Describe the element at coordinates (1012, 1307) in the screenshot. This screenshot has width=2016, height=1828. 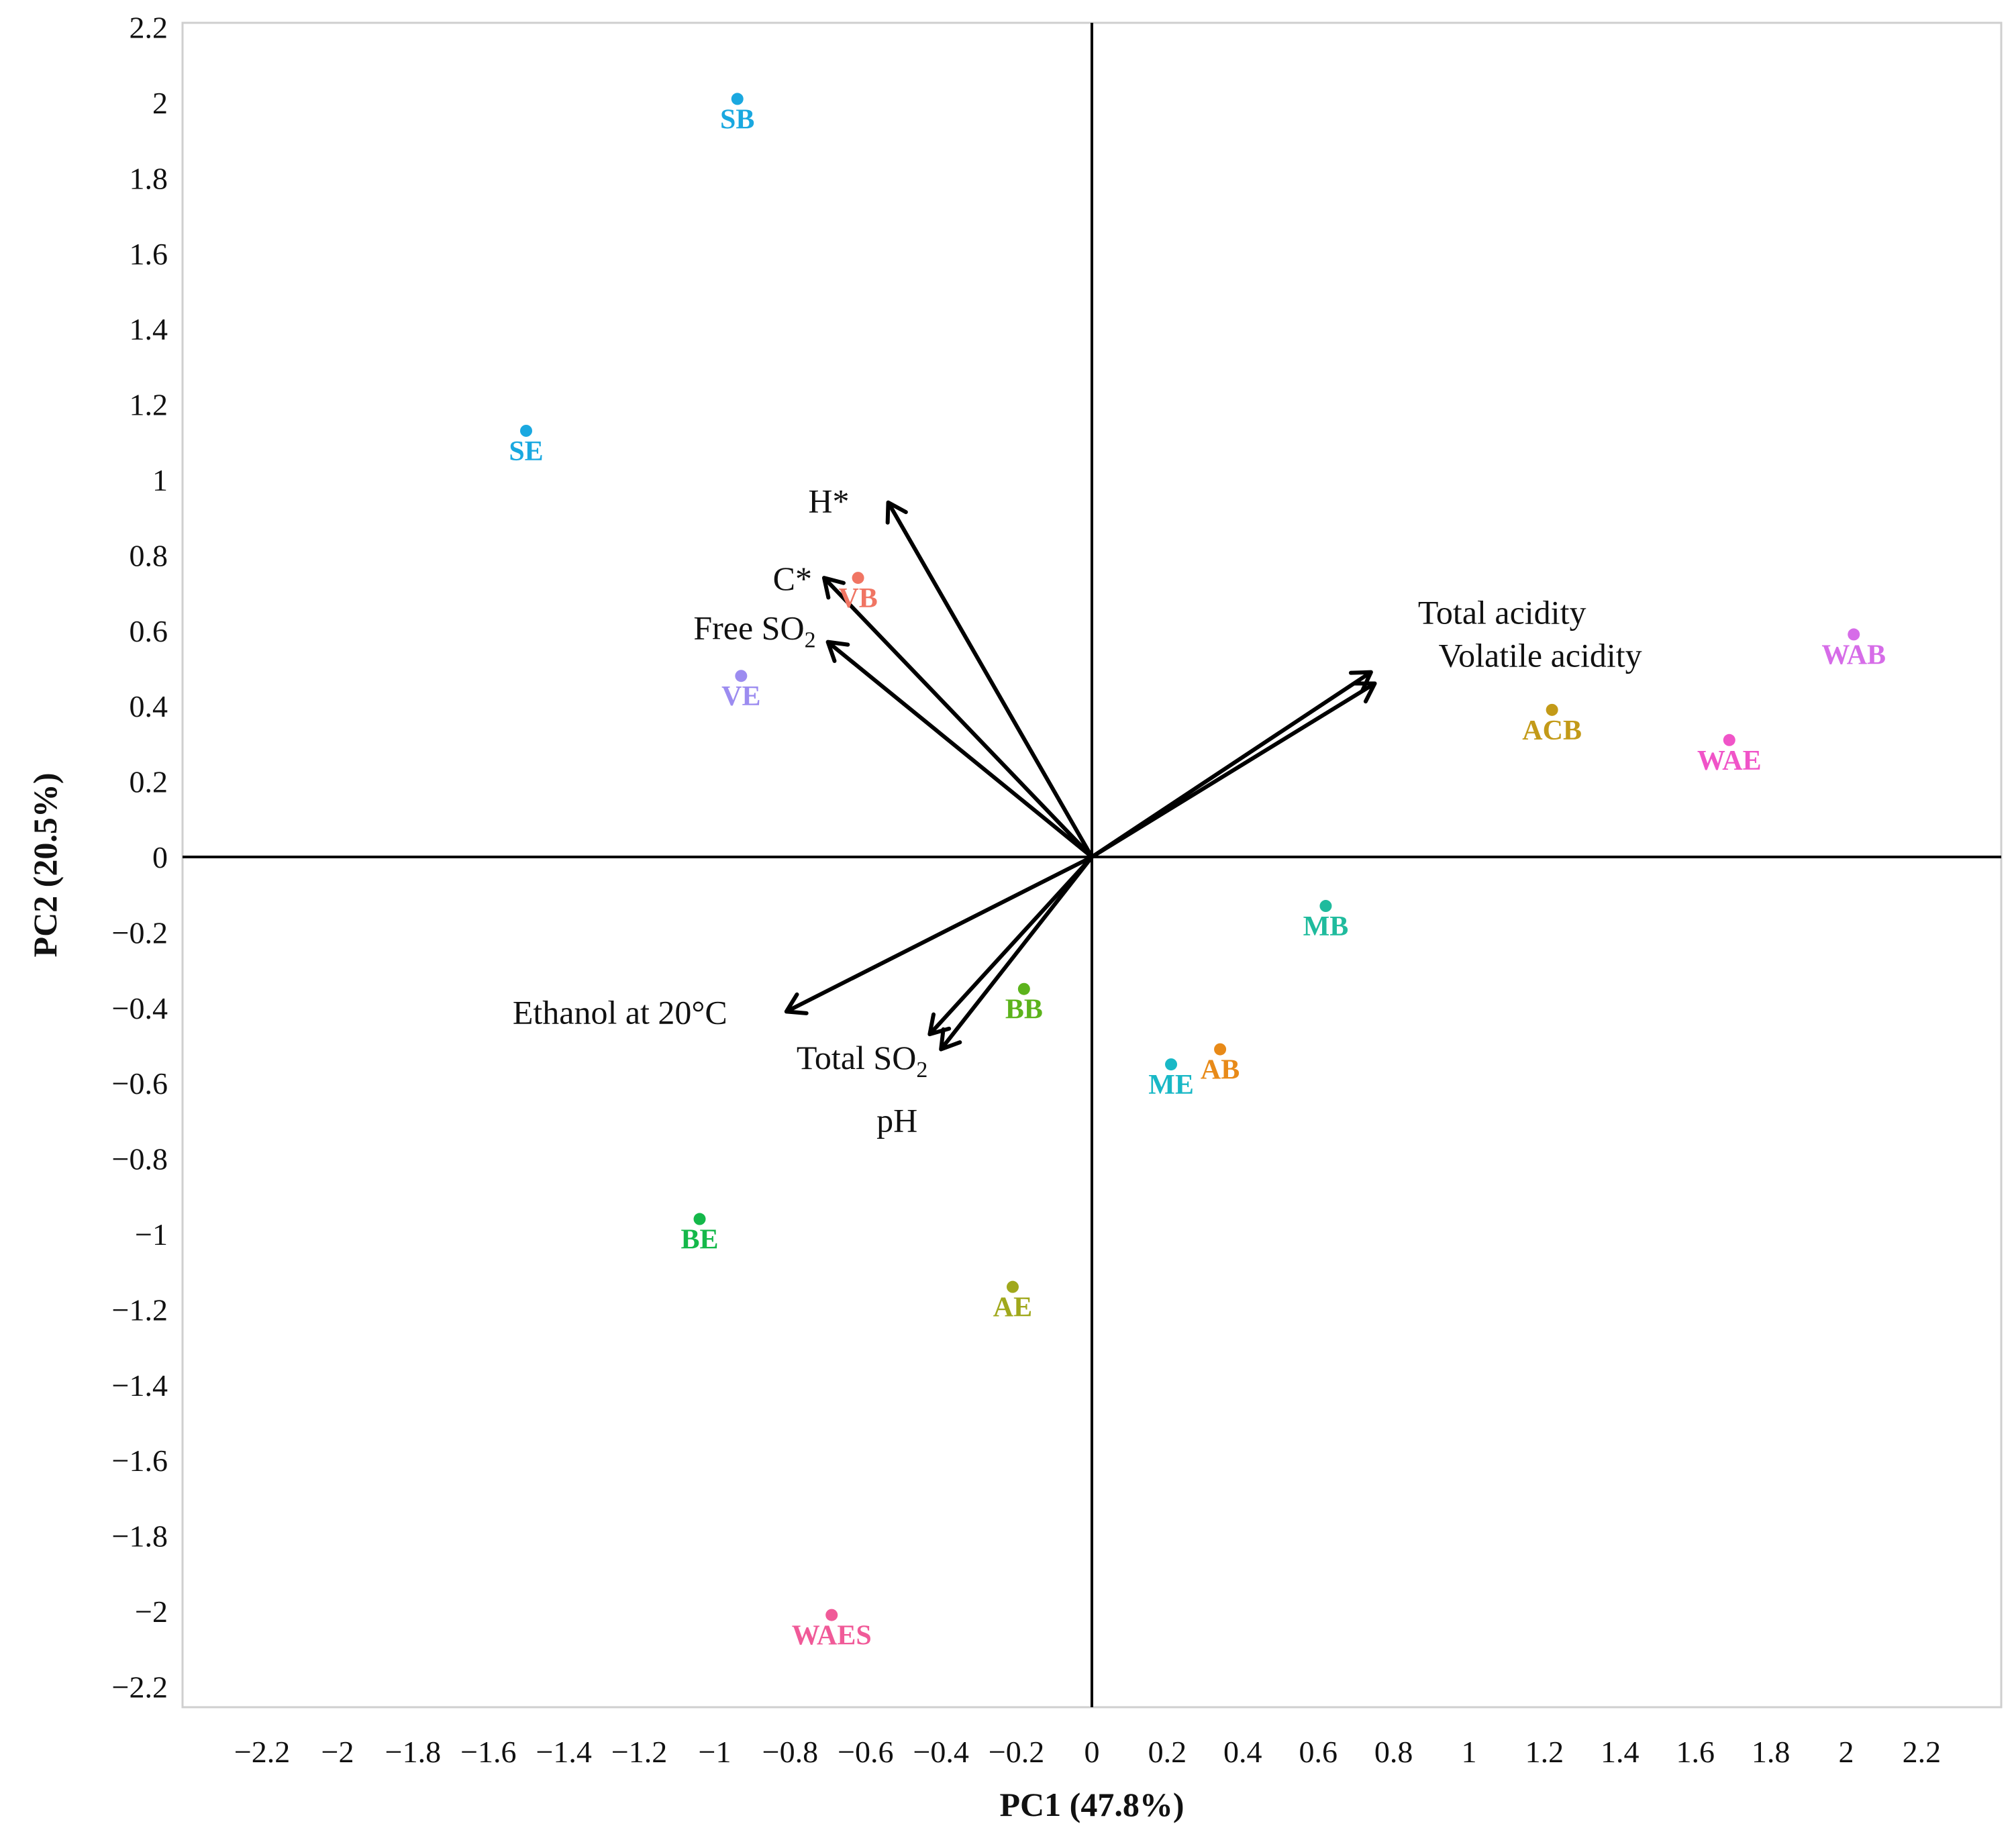
I see `score-point-label: AE` at that location.